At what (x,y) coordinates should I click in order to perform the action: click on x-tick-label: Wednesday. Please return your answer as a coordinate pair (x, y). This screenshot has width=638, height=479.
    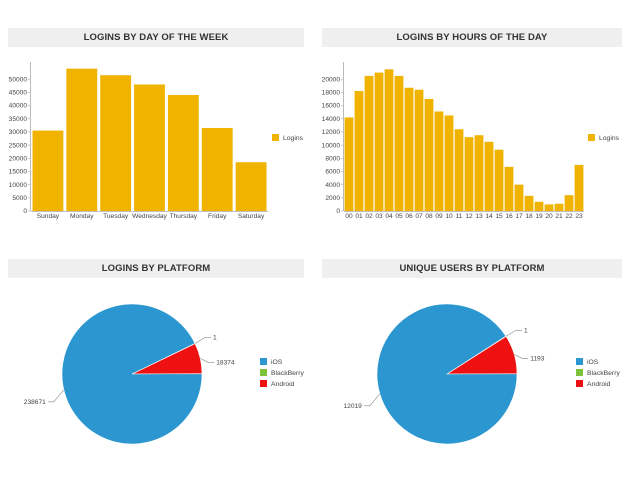
    Looking at the image, I should click on (149, 216).